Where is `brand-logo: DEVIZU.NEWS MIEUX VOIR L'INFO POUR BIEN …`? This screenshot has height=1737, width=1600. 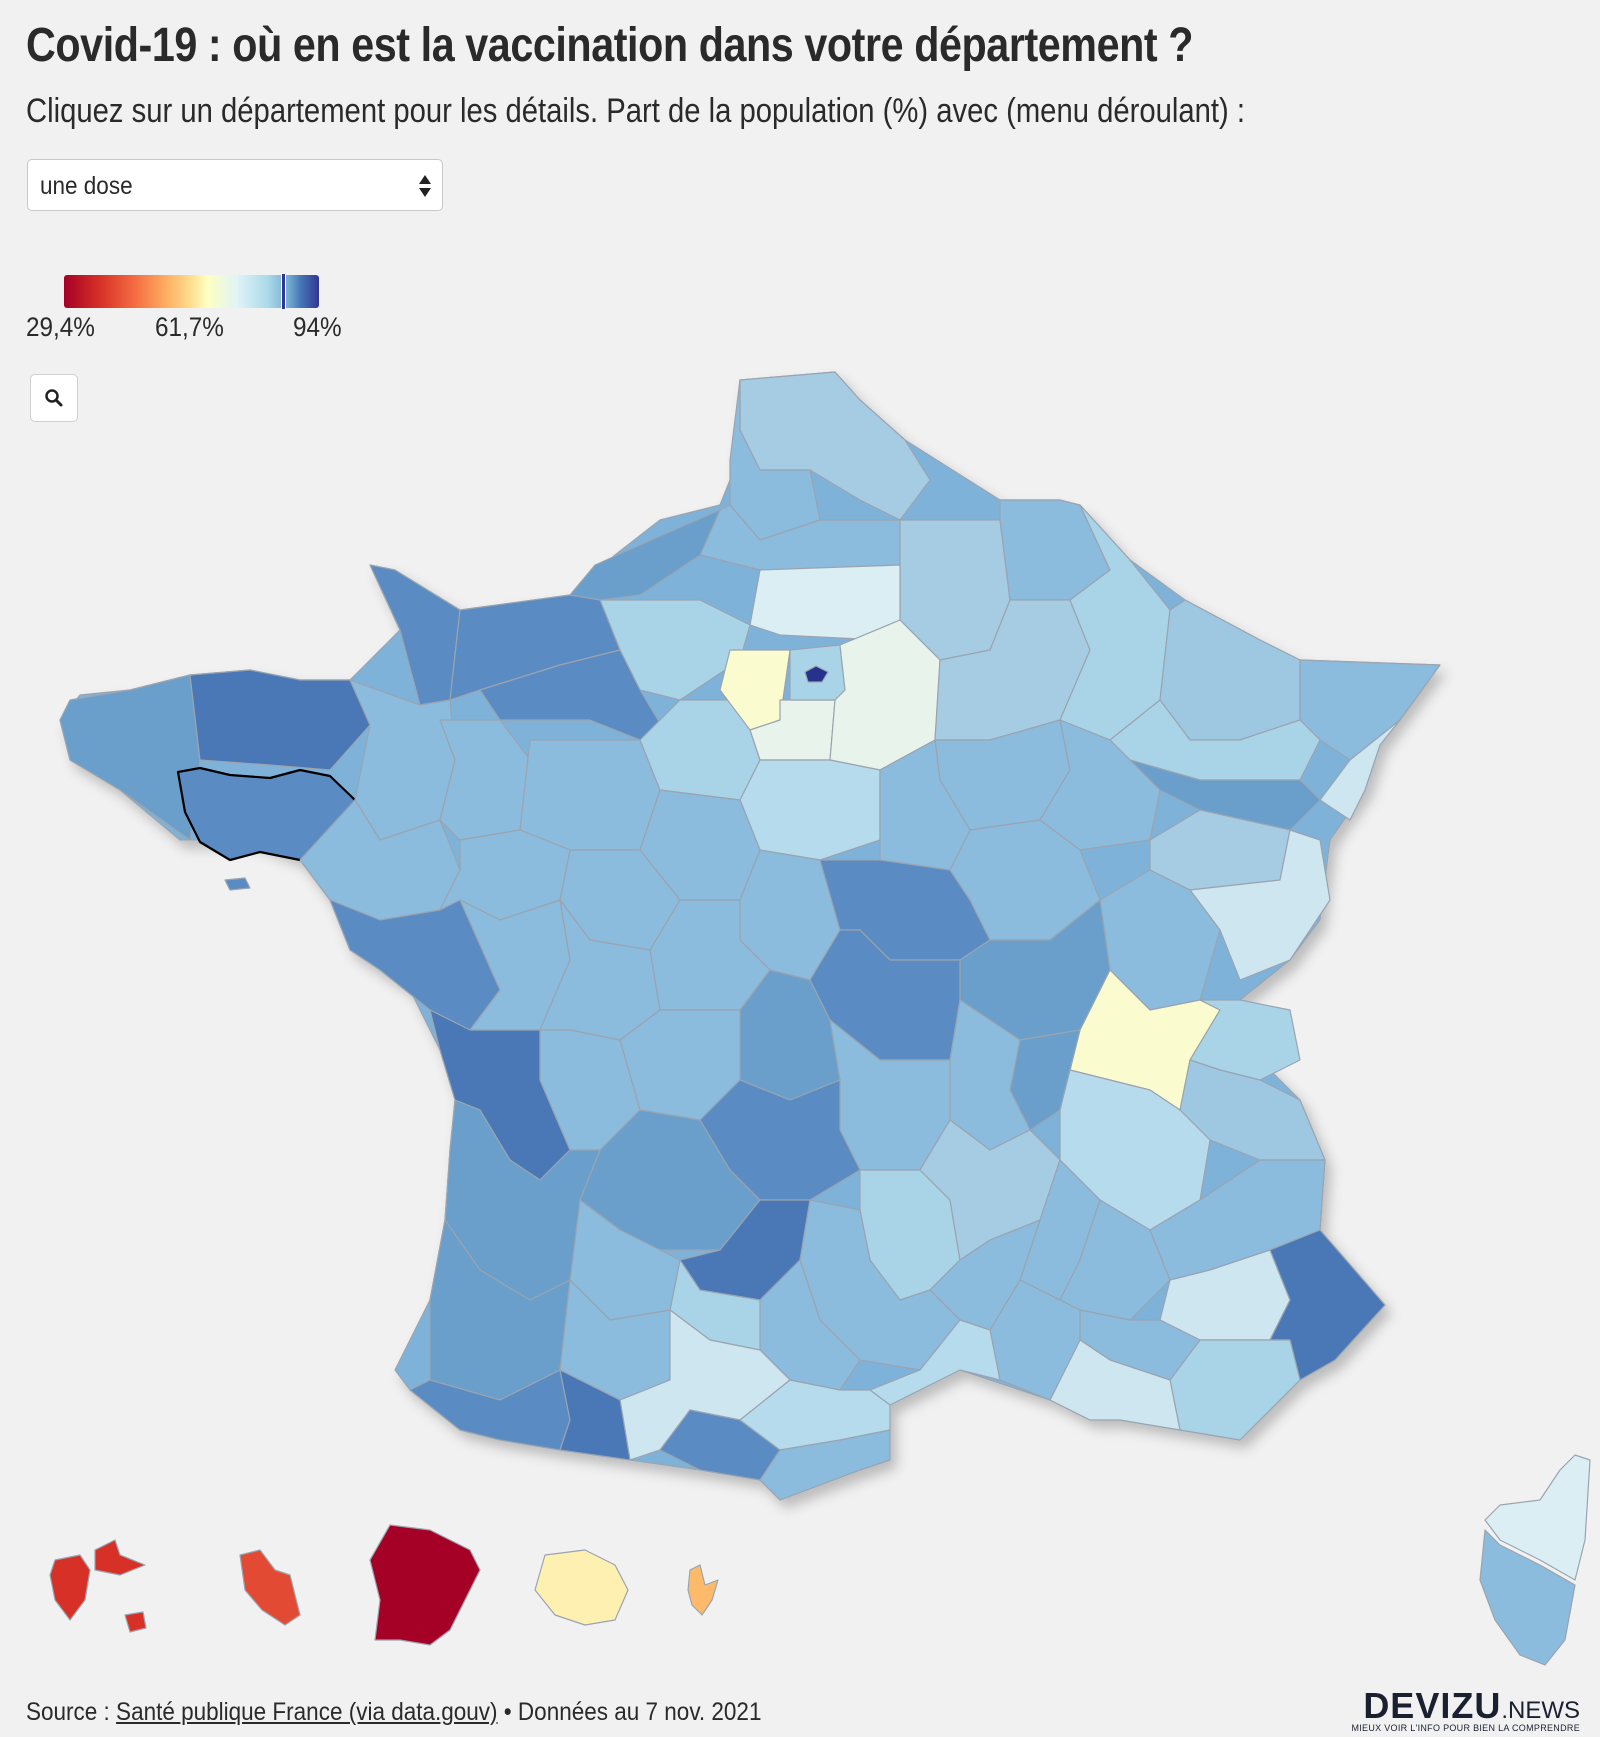 brand-logo: DEVIZU.NEWS MIEUX VOIR L'INFO POUR BIEN … is located at coordinates (1465, 1709).